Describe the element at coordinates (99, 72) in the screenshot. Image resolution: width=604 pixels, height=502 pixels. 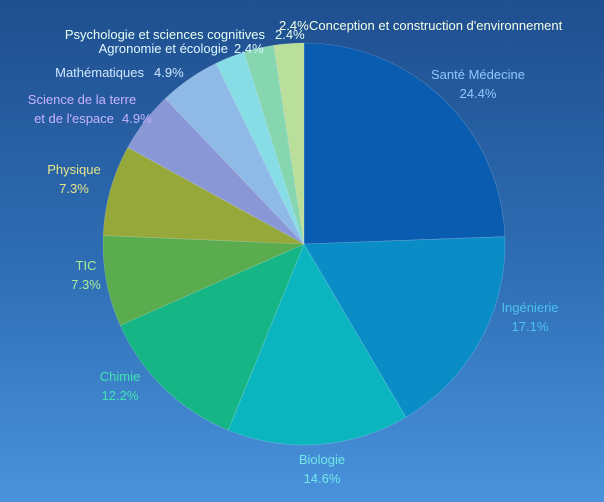
I see `slice-label-8-name: Mathématiques` at that location.